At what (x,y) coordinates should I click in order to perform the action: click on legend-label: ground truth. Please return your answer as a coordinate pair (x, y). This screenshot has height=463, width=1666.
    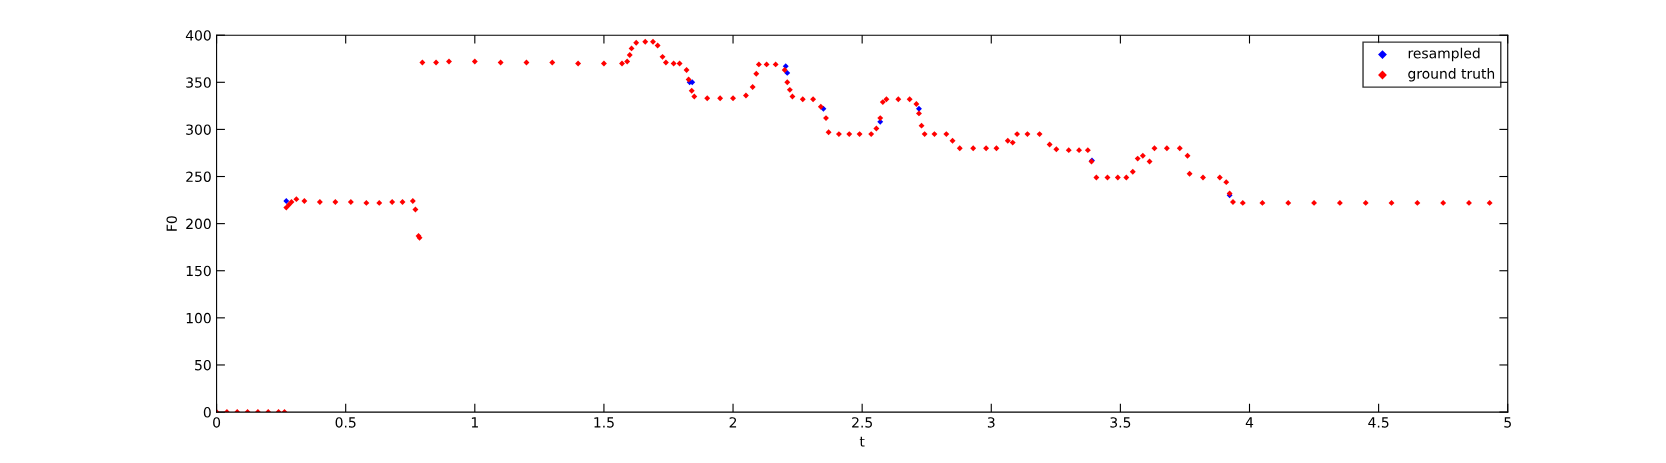
    Looking at the image, I should click on (1451, 75).